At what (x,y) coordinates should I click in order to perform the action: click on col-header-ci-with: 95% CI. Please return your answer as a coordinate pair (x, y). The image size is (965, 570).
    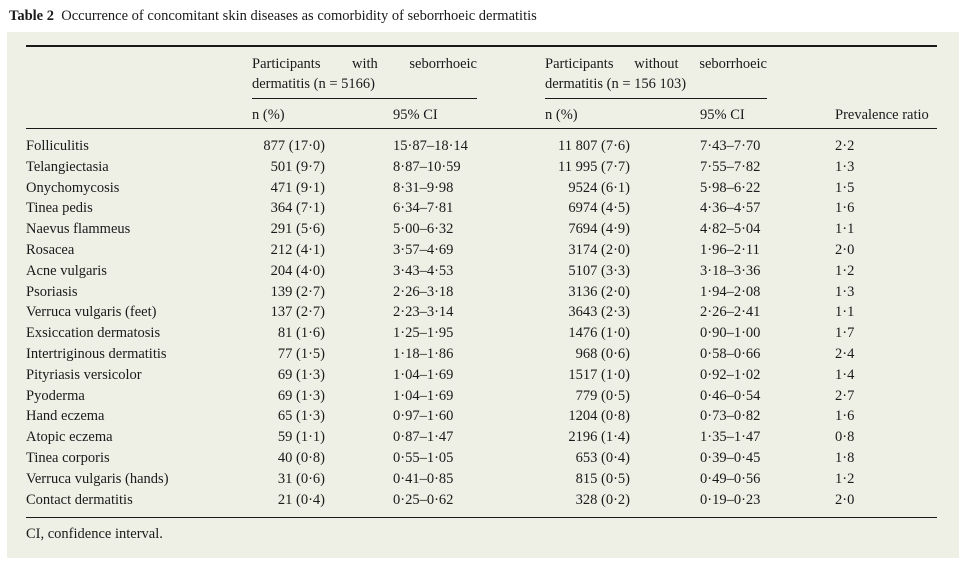
    Looking at the image, I should click on (415, 115).